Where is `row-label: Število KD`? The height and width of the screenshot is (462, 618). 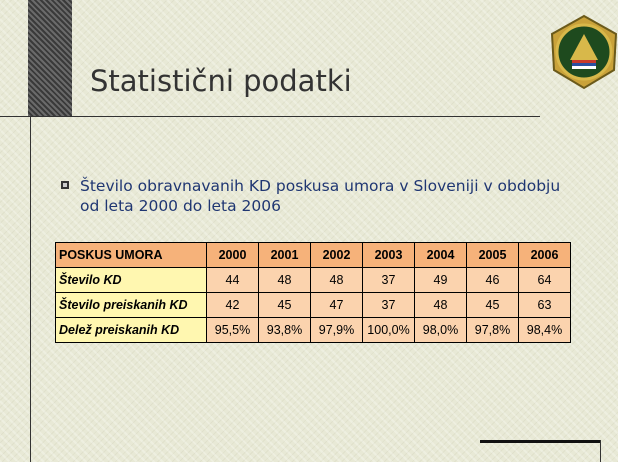
row-label: Število KD is located at coordinates (131, 280).